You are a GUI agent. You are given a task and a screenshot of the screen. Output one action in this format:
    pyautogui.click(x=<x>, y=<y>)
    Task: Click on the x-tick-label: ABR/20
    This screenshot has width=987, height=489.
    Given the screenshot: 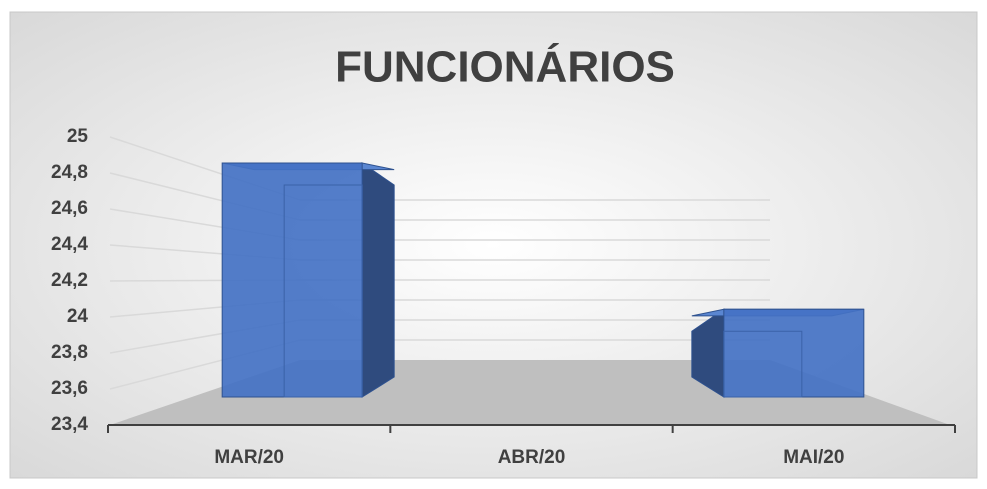 What is the action you would take?
    pyautogui.click(x=532, y=457)
    